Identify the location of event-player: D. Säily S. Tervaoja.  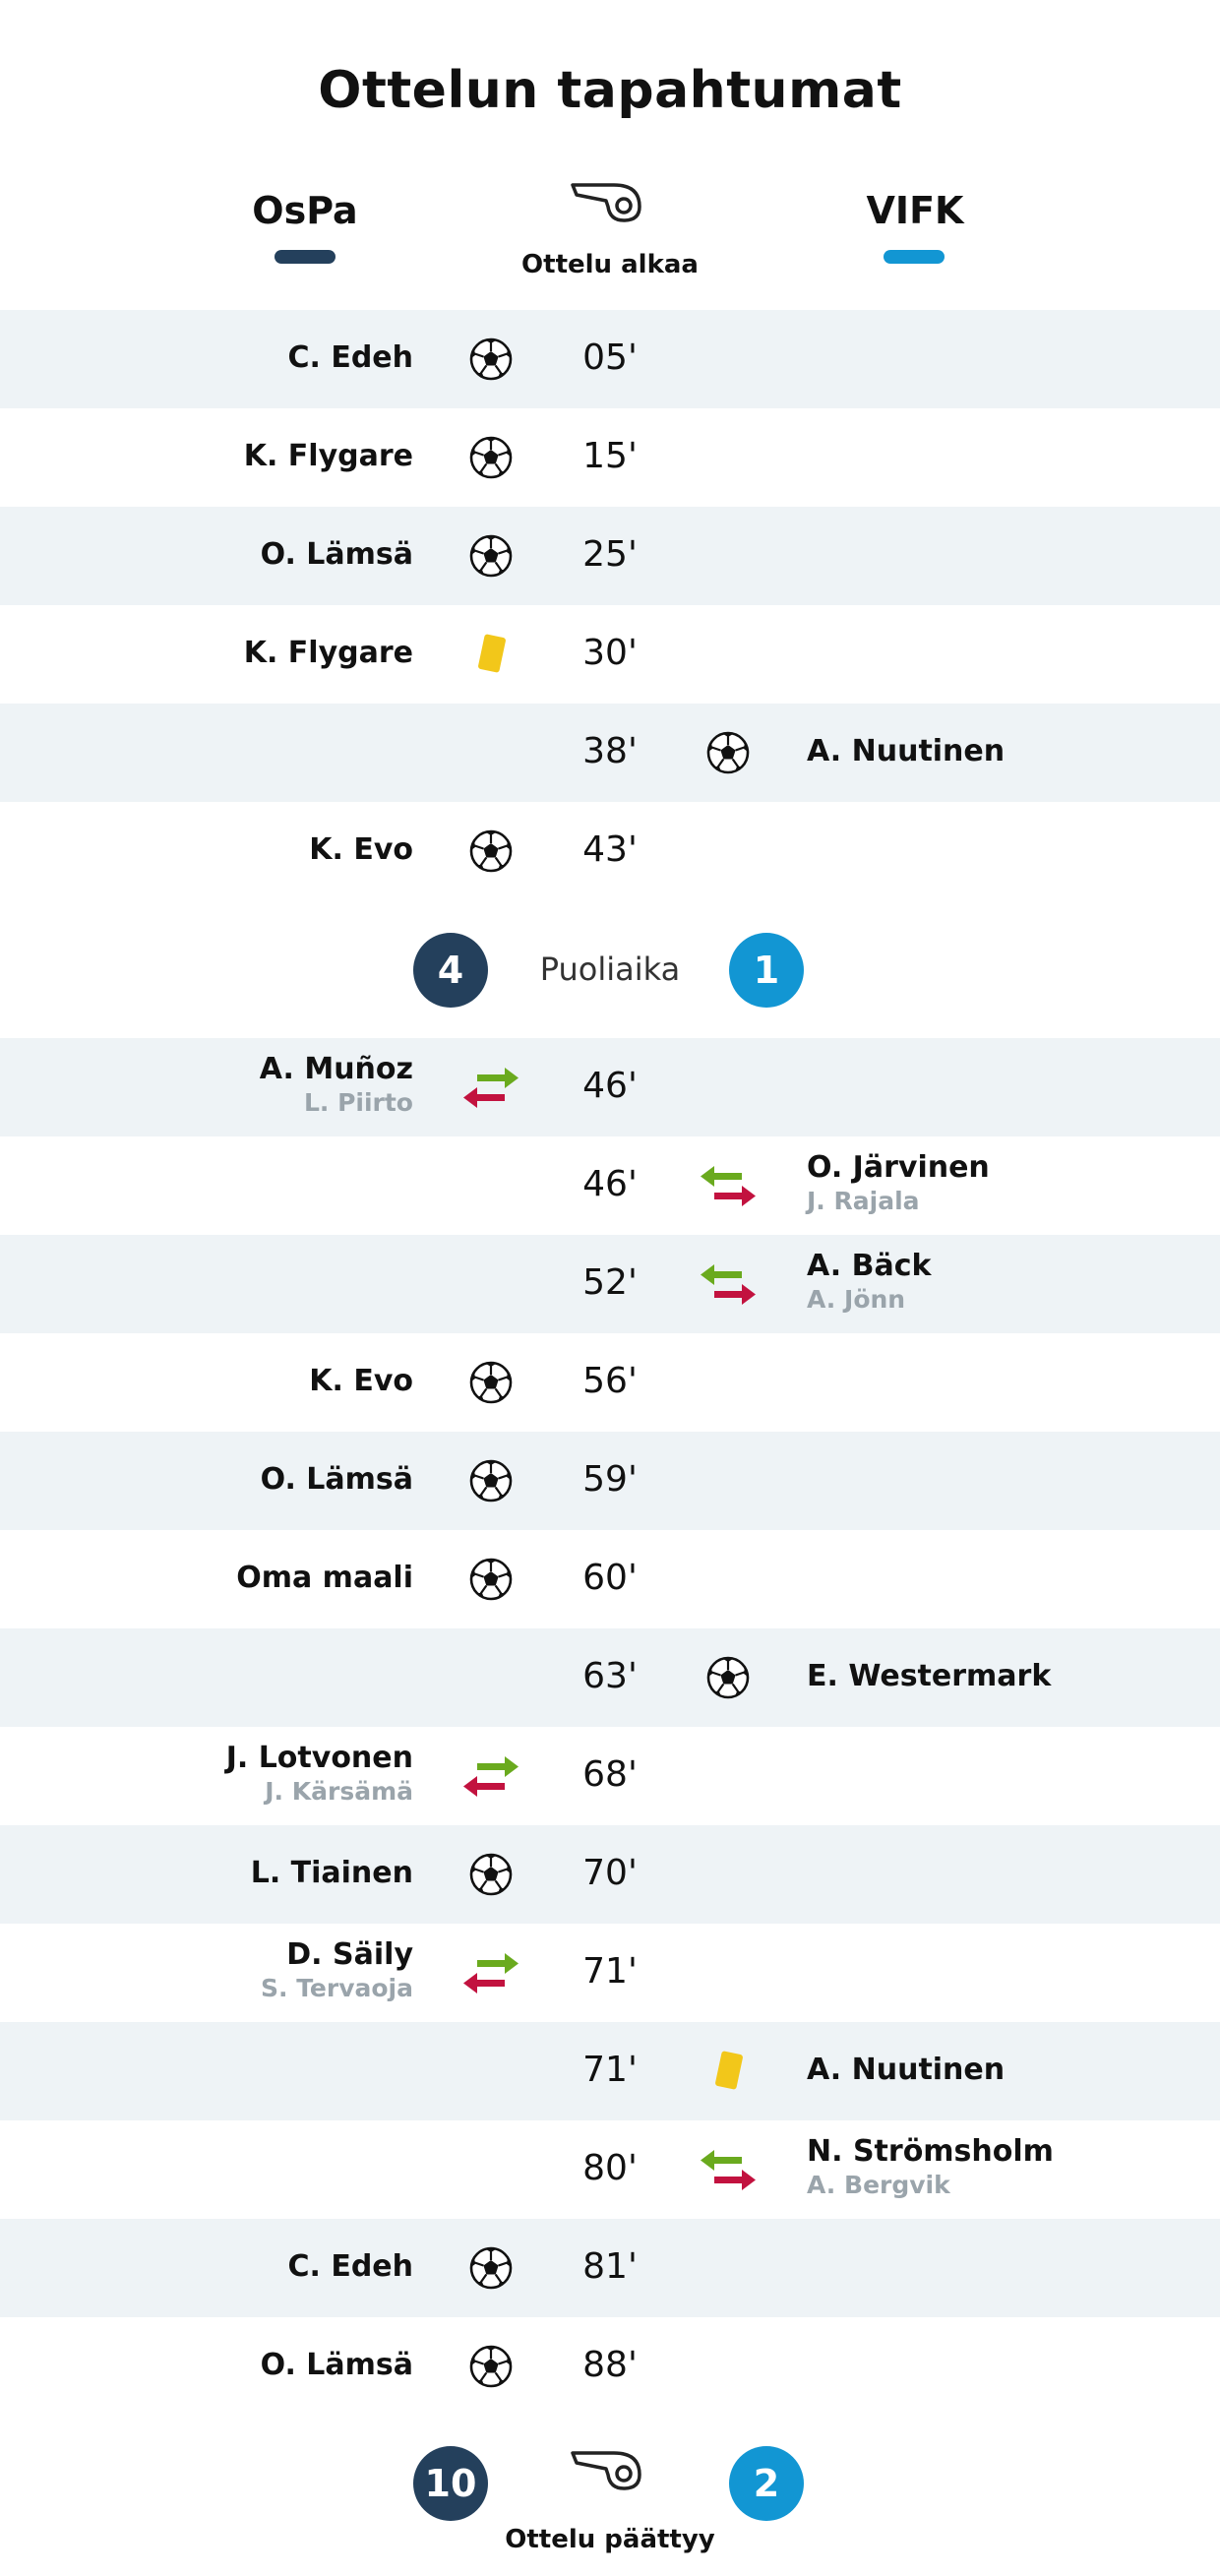
(337, 1969).